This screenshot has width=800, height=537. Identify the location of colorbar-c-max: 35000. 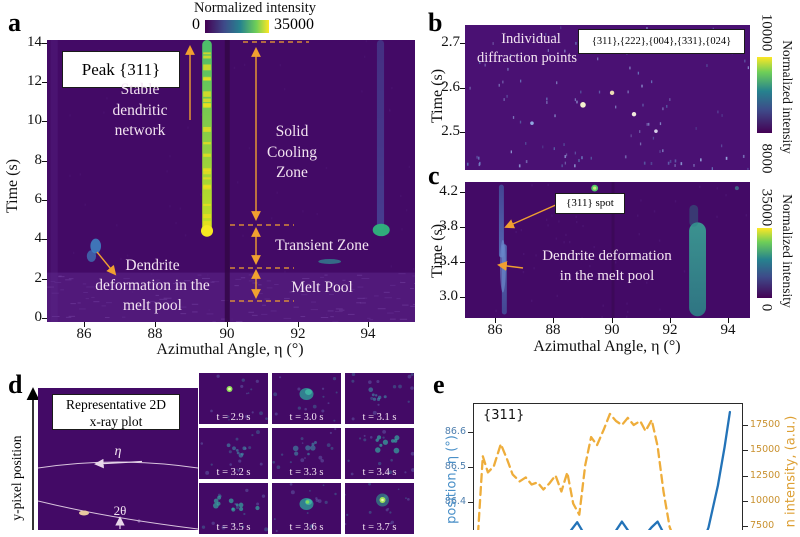
(766, 208).